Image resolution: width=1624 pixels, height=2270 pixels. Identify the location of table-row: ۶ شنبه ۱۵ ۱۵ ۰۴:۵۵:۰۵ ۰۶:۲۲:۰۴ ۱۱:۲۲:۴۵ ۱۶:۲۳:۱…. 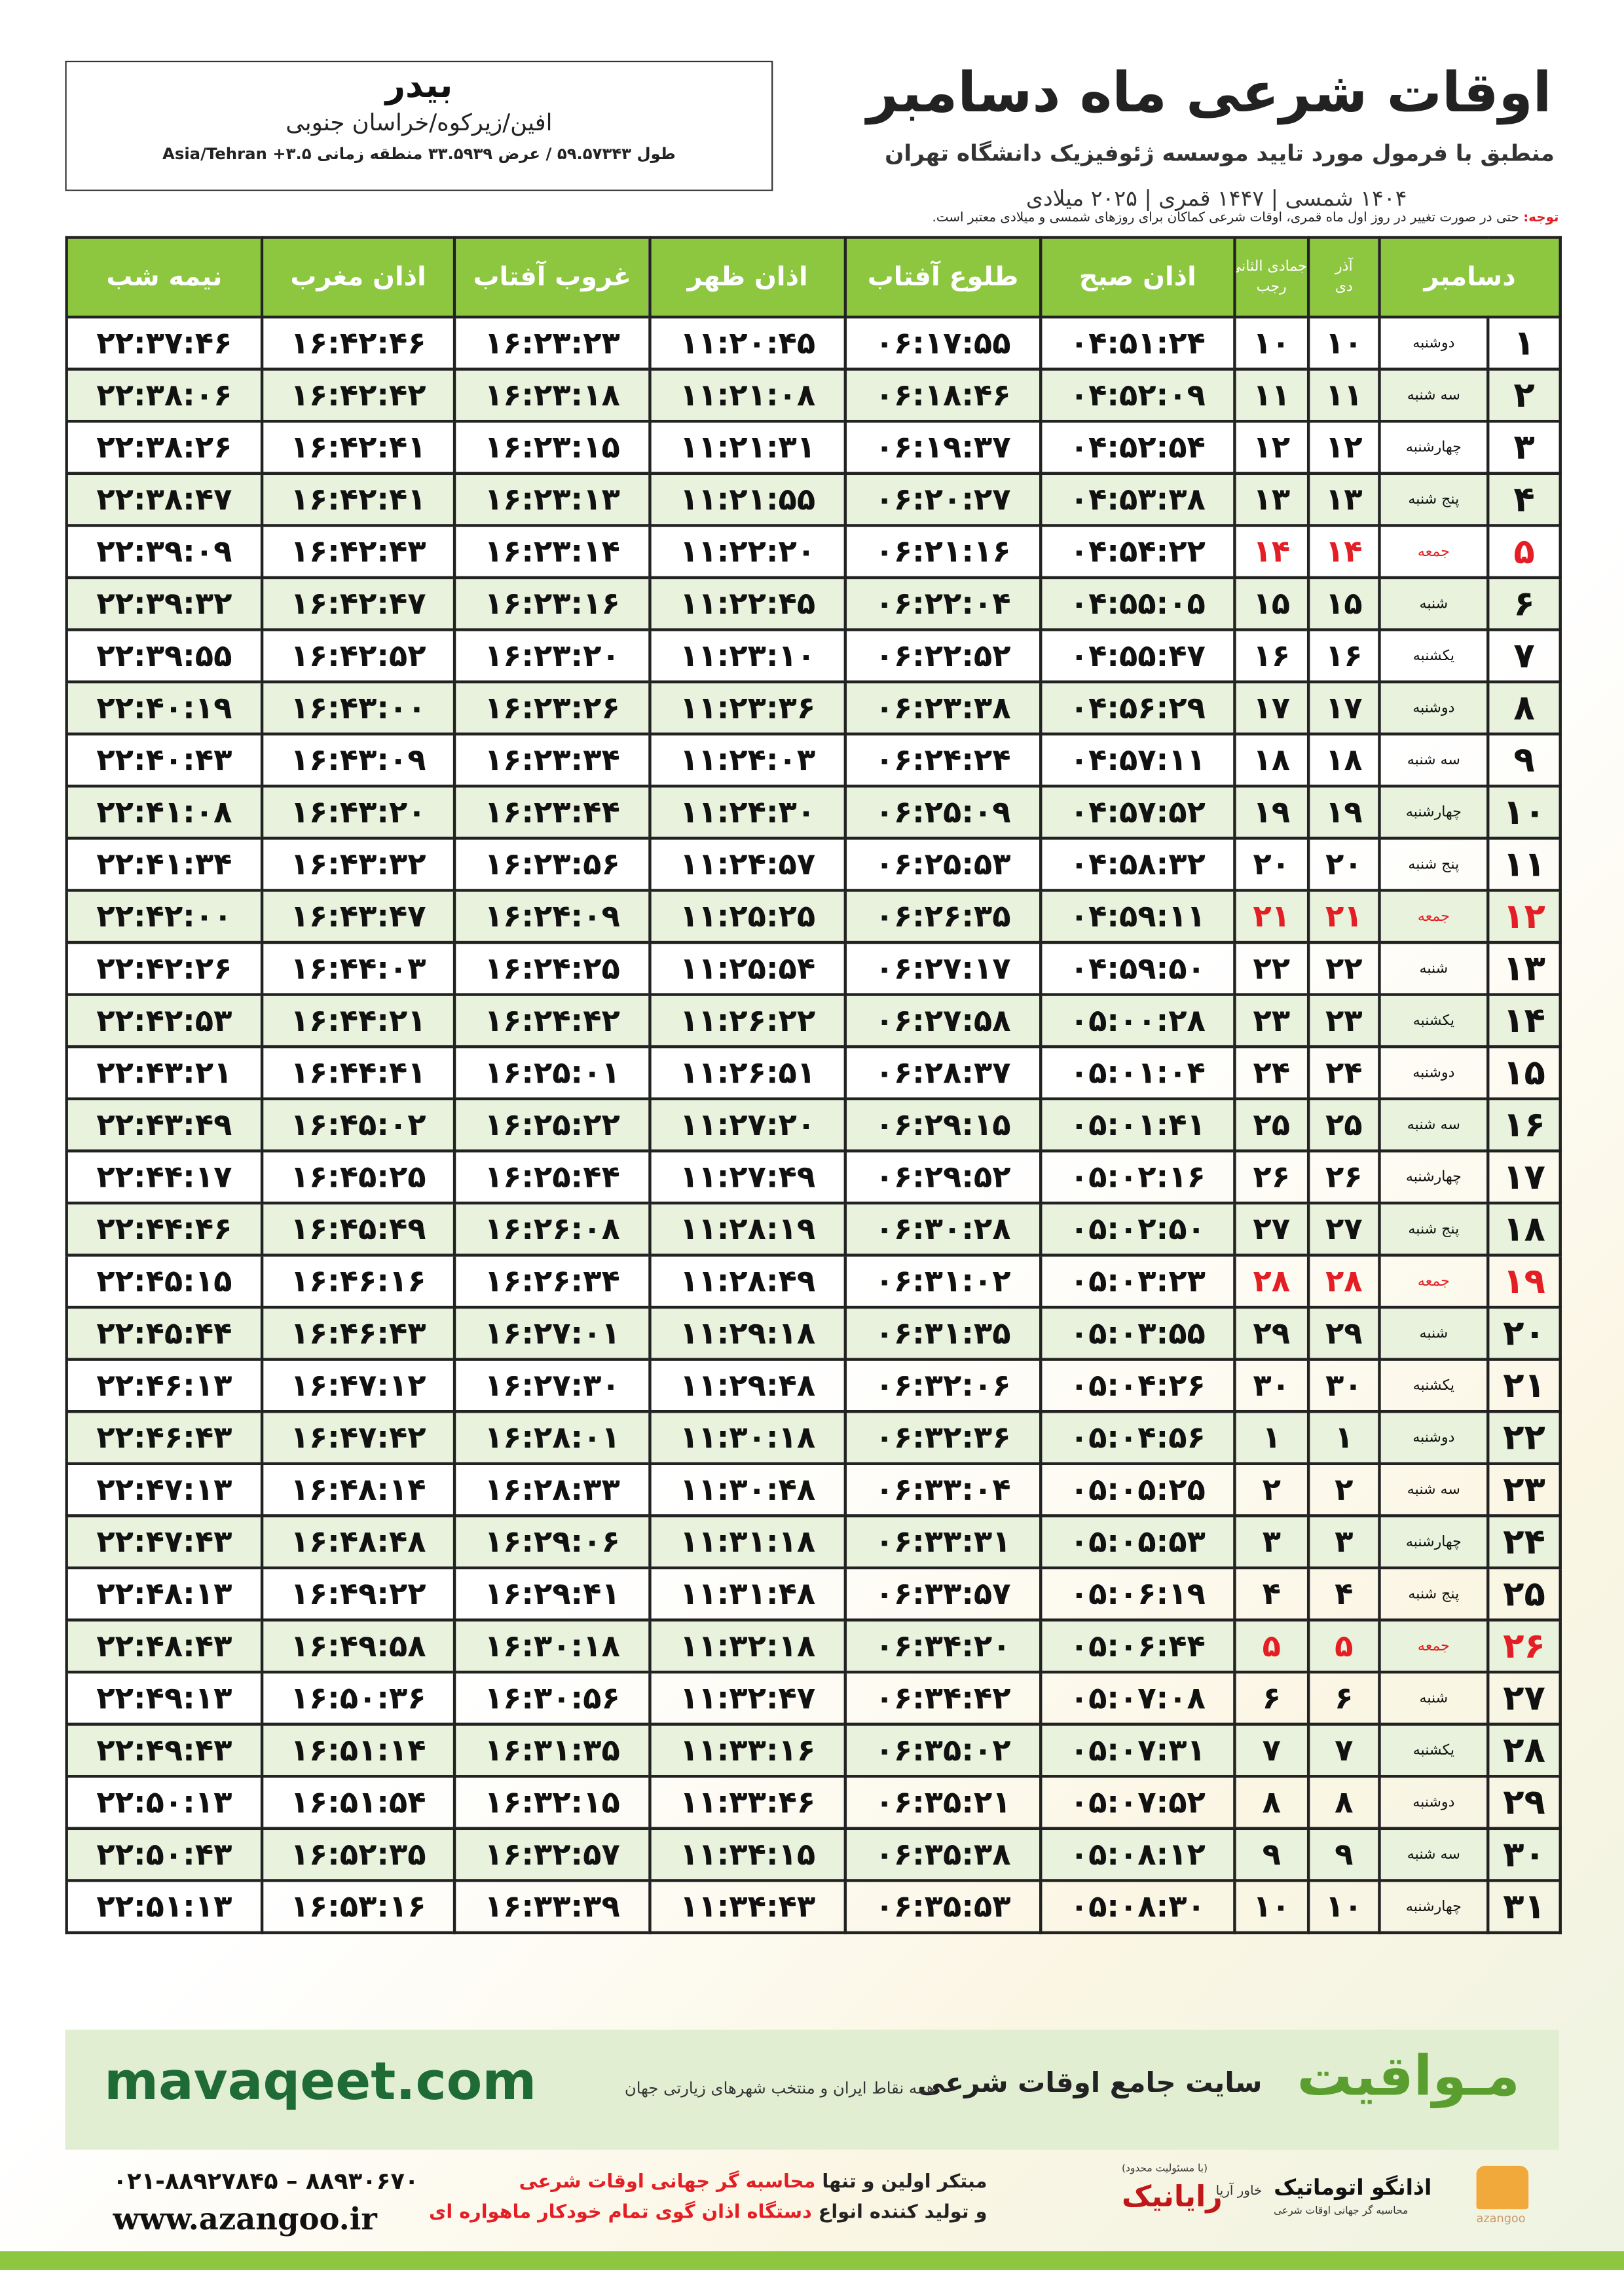
(813, 603).